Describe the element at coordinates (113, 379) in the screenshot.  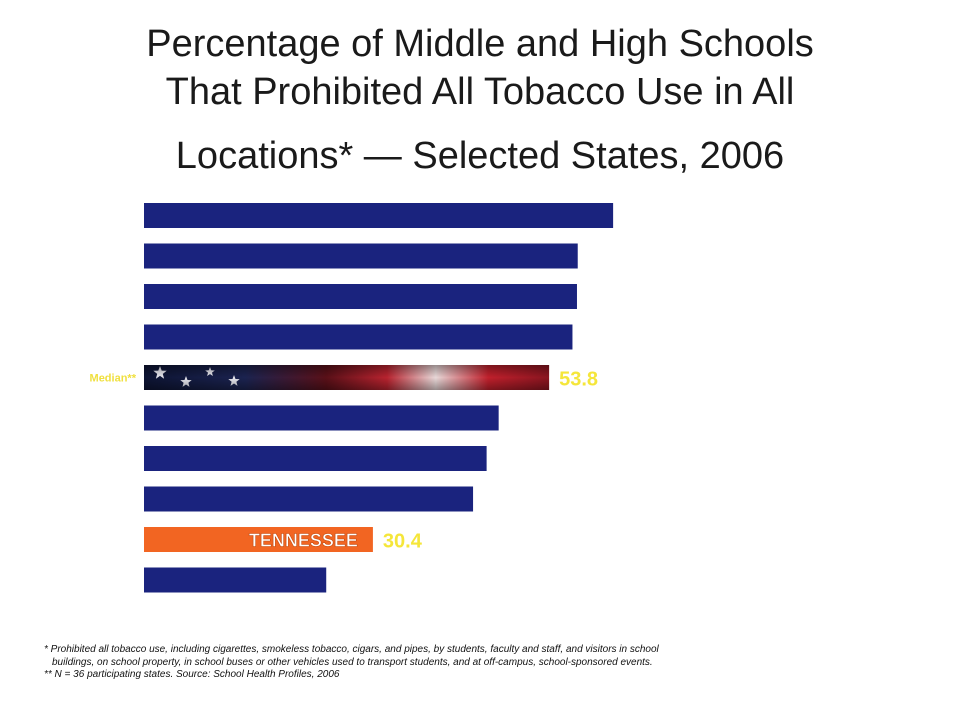
I see `category-label-median: Median**` at that location.